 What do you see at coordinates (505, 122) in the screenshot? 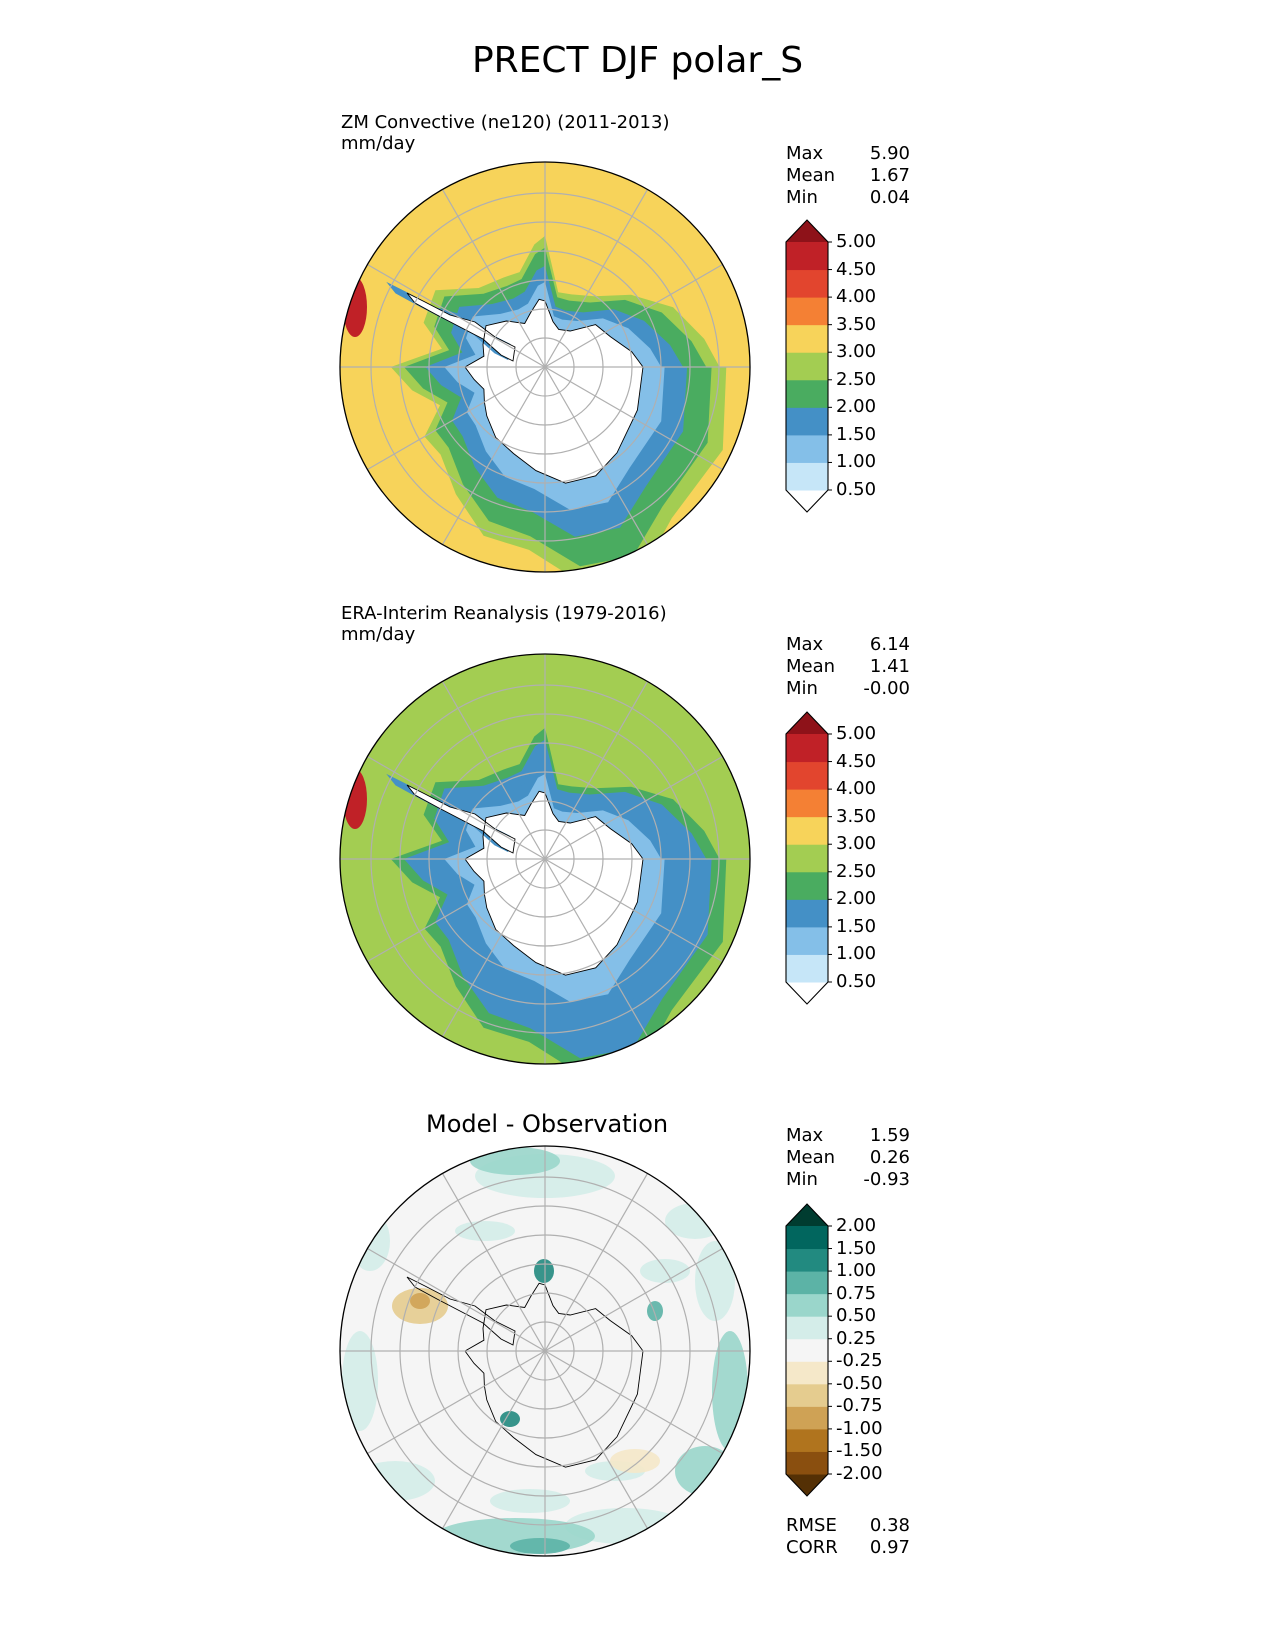
I see `panel1-title: ZM Convective (ne120) (2011-2013)` at bounding box center [505, 122].